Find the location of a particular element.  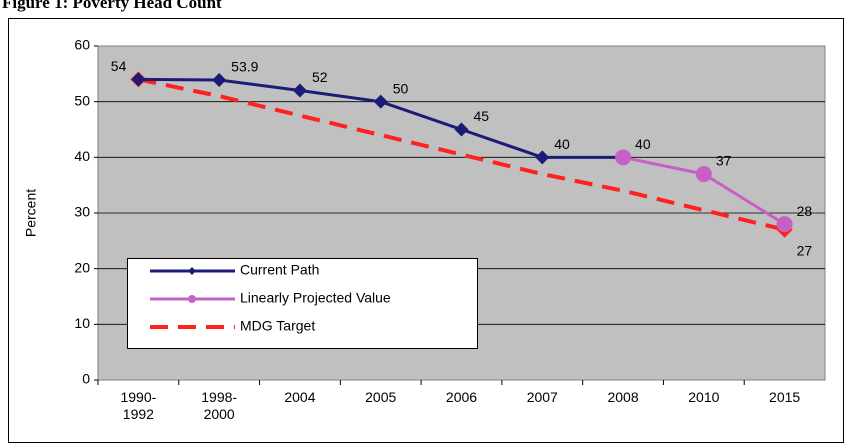

x-tick-label: 2015 is located at coordinates (785, 397).